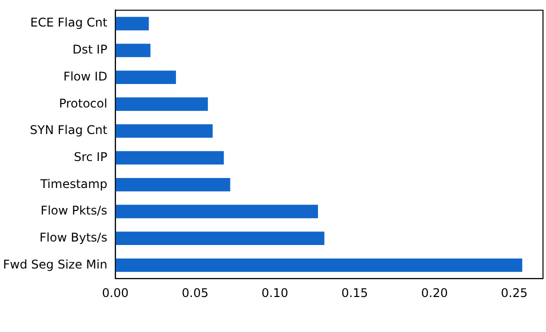 This screenshot has width=546, height=332. What do you see at coordinates (55, 264) in the screenshot?
I see `y-tick-label: Fwd Seg Size Min` at bounding box center [55, 264].